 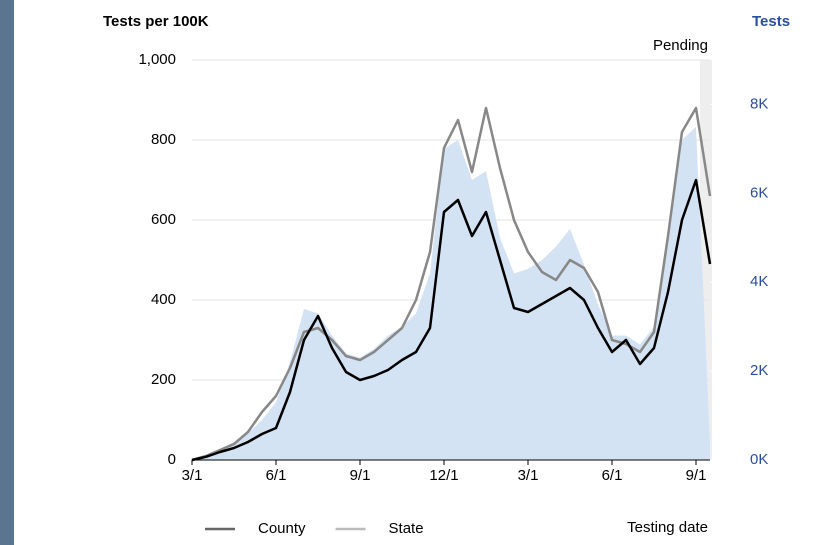 I want to click on y-tick-label: 1,000, so click(x=157, y=59).